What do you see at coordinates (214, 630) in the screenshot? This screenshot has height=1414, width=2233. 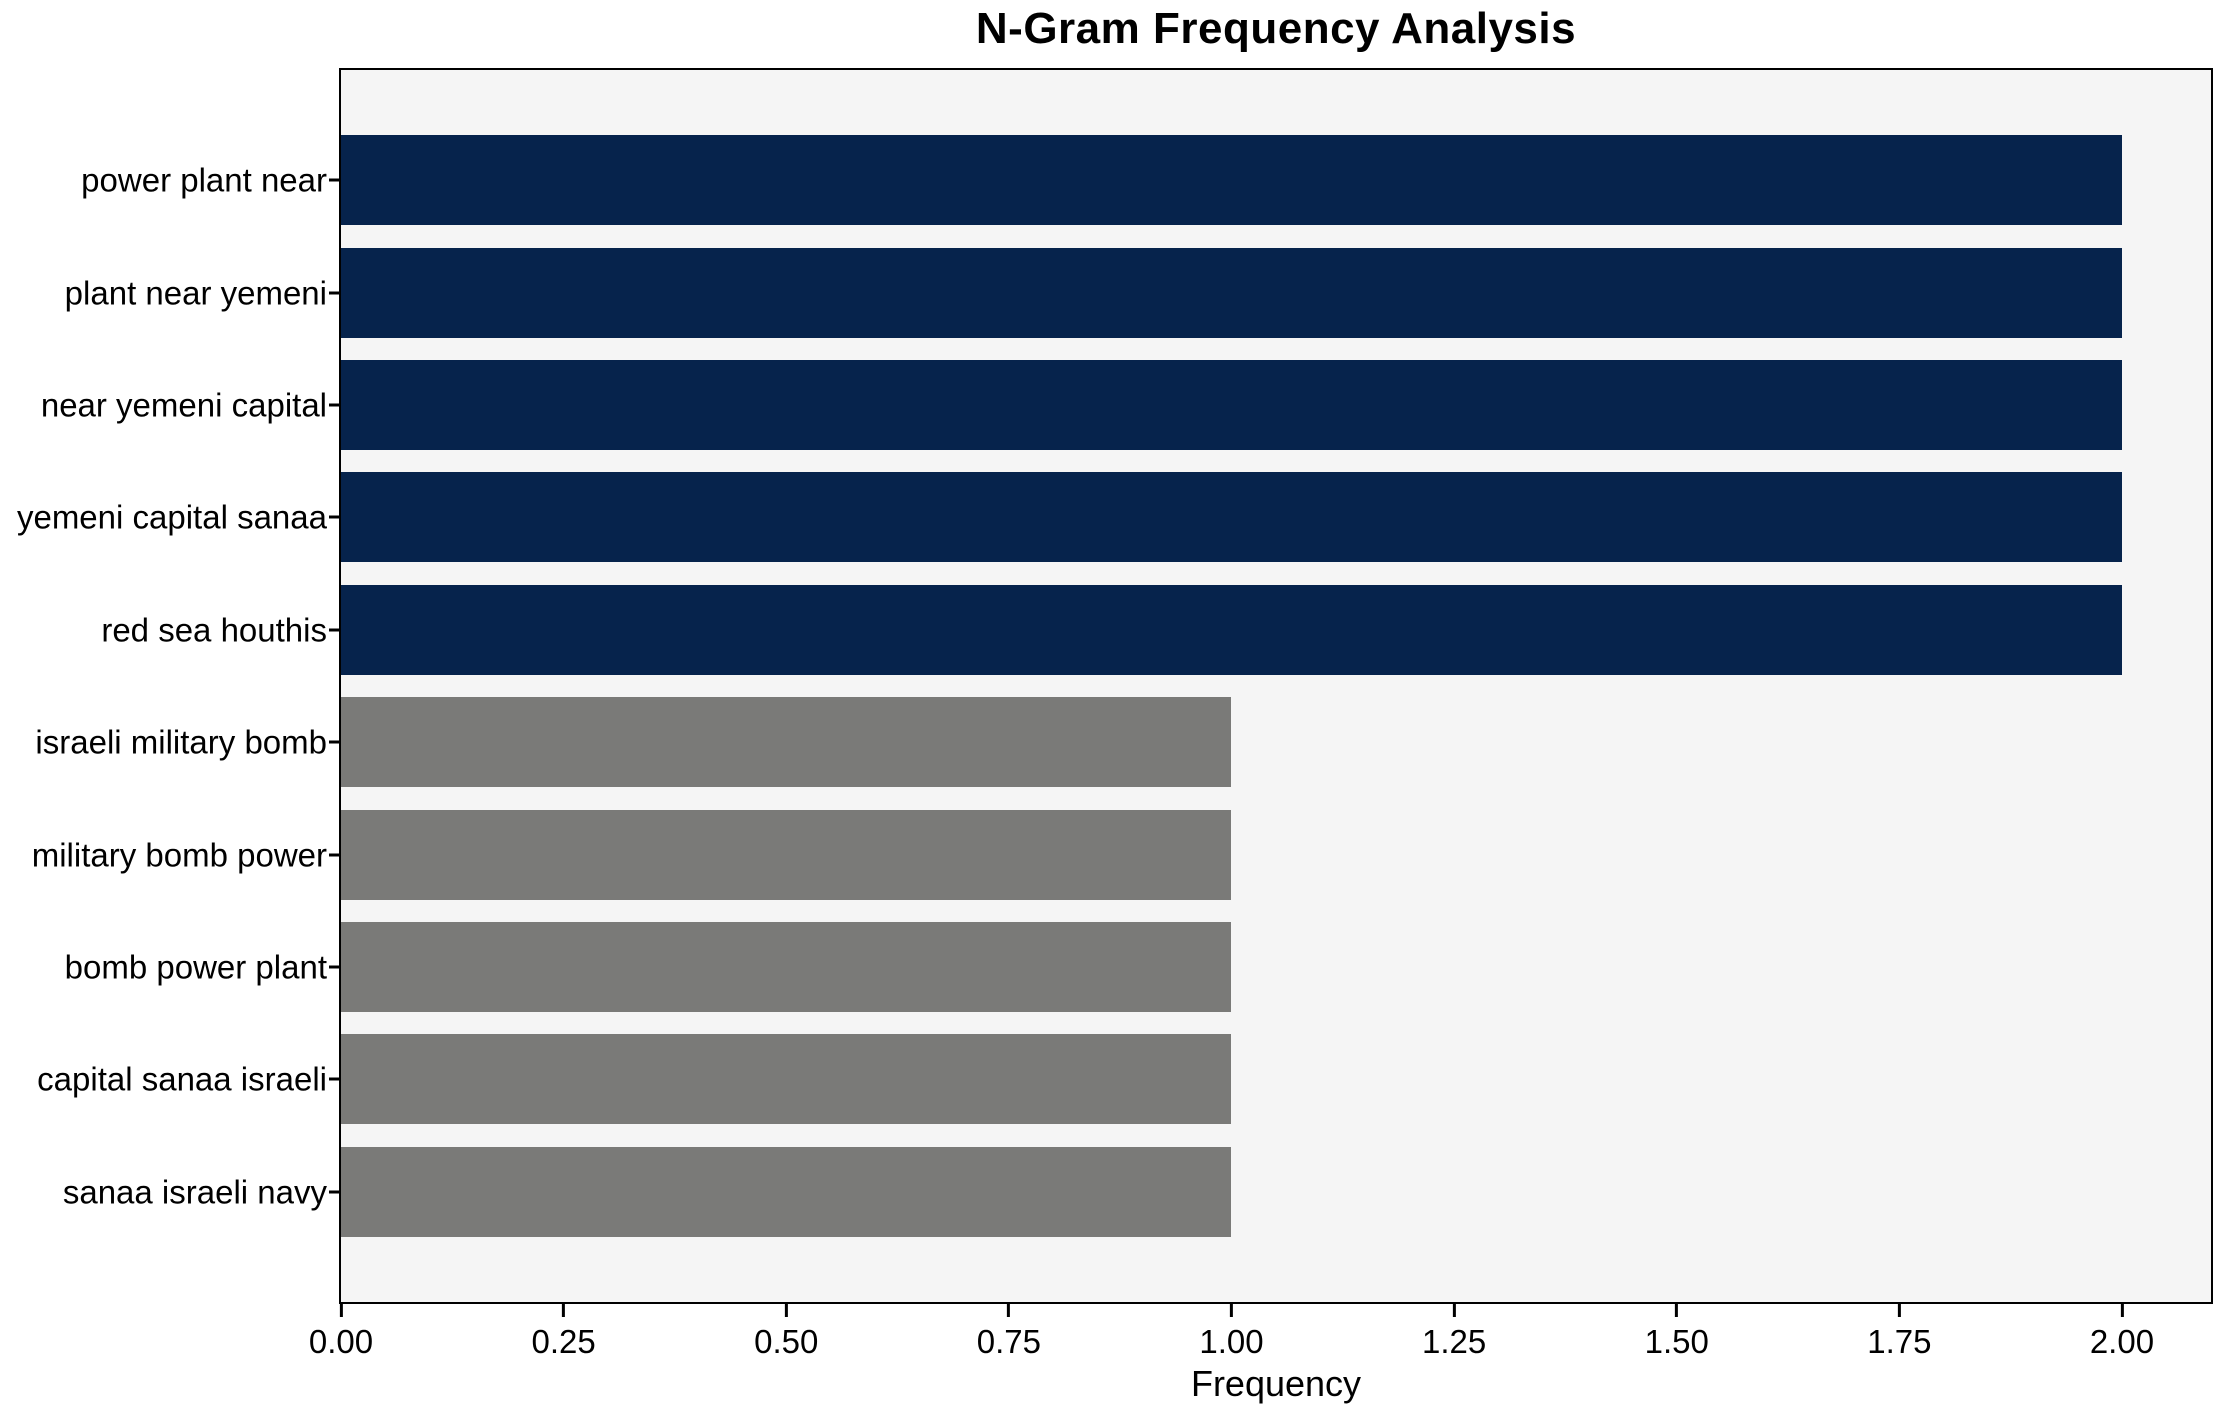 I see `y-axis-label: red sea houthis` at bounding box center [214, 630].